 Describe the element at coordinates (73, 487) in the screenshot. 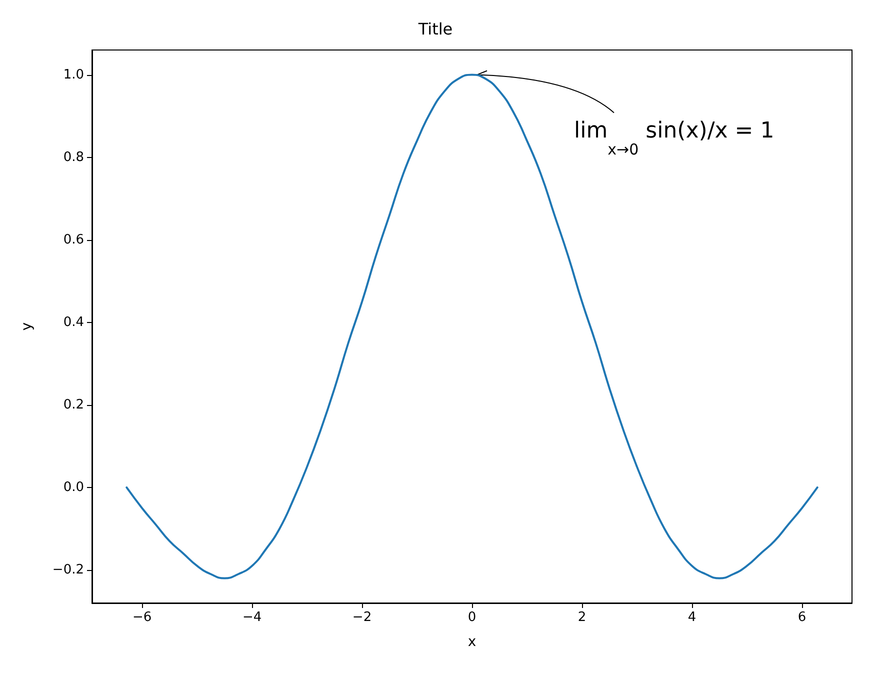

I see `y-tick-label: 0.0` at that location.